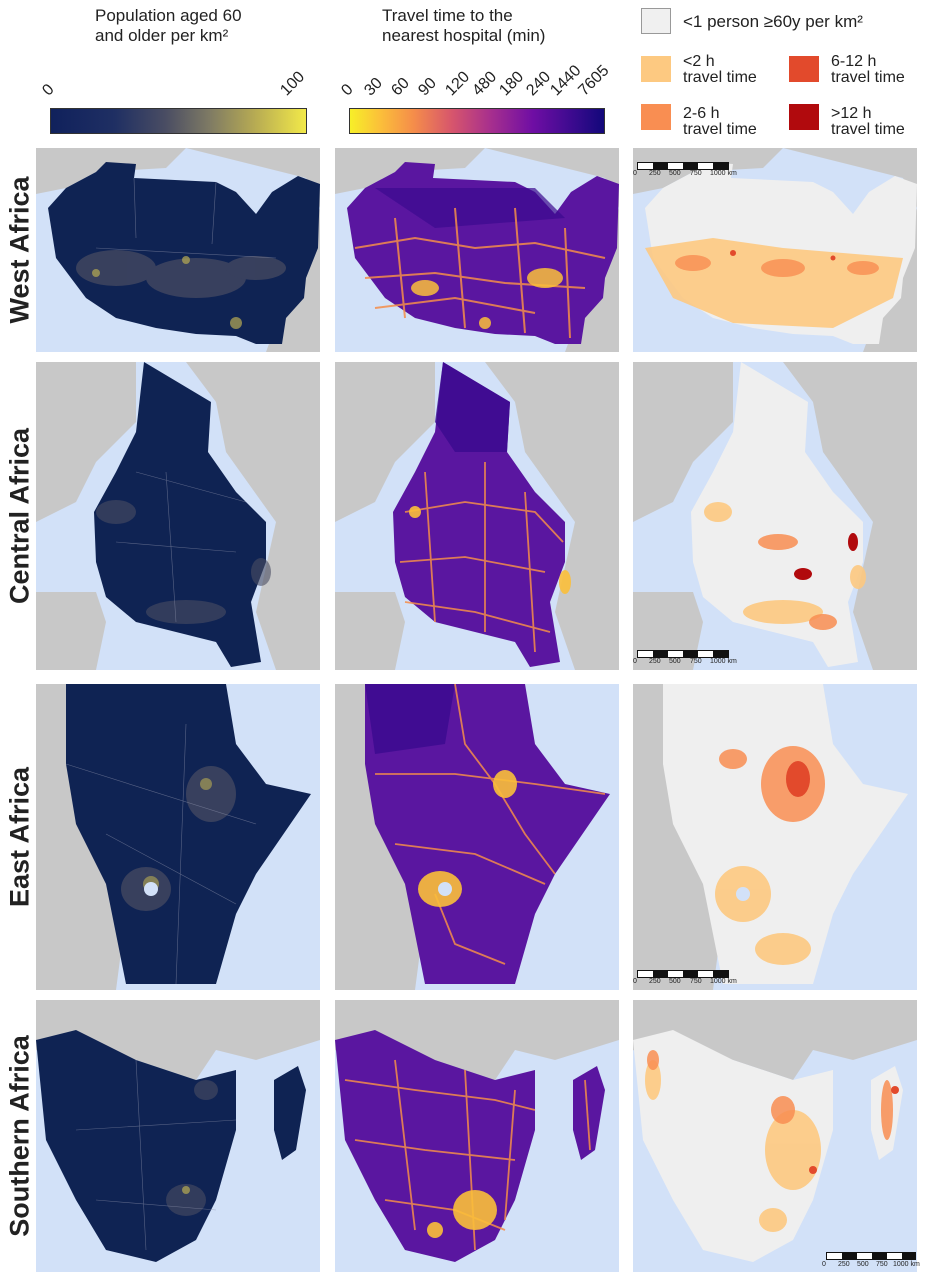 This screenshot has width=926, height=1280. I want to click on map-central-africa-population, so click(178, 516).